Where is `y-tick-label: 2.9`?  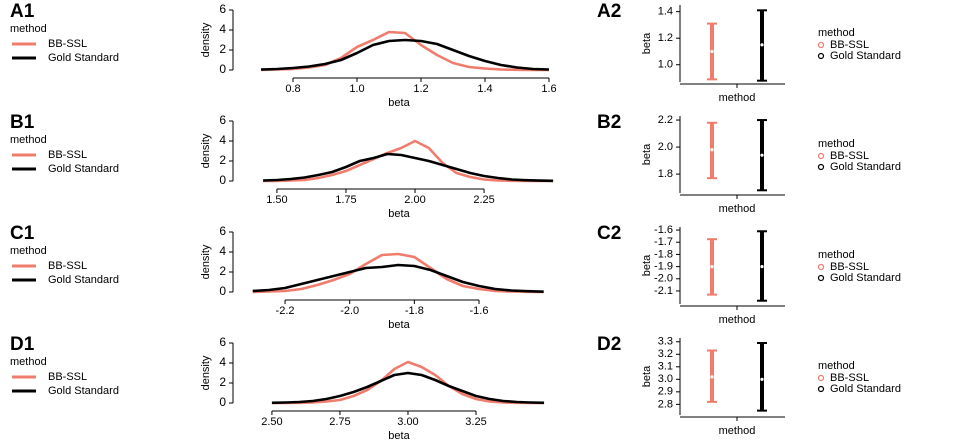
y-tick-label: 2.9 is located at coordinates (665, 392).